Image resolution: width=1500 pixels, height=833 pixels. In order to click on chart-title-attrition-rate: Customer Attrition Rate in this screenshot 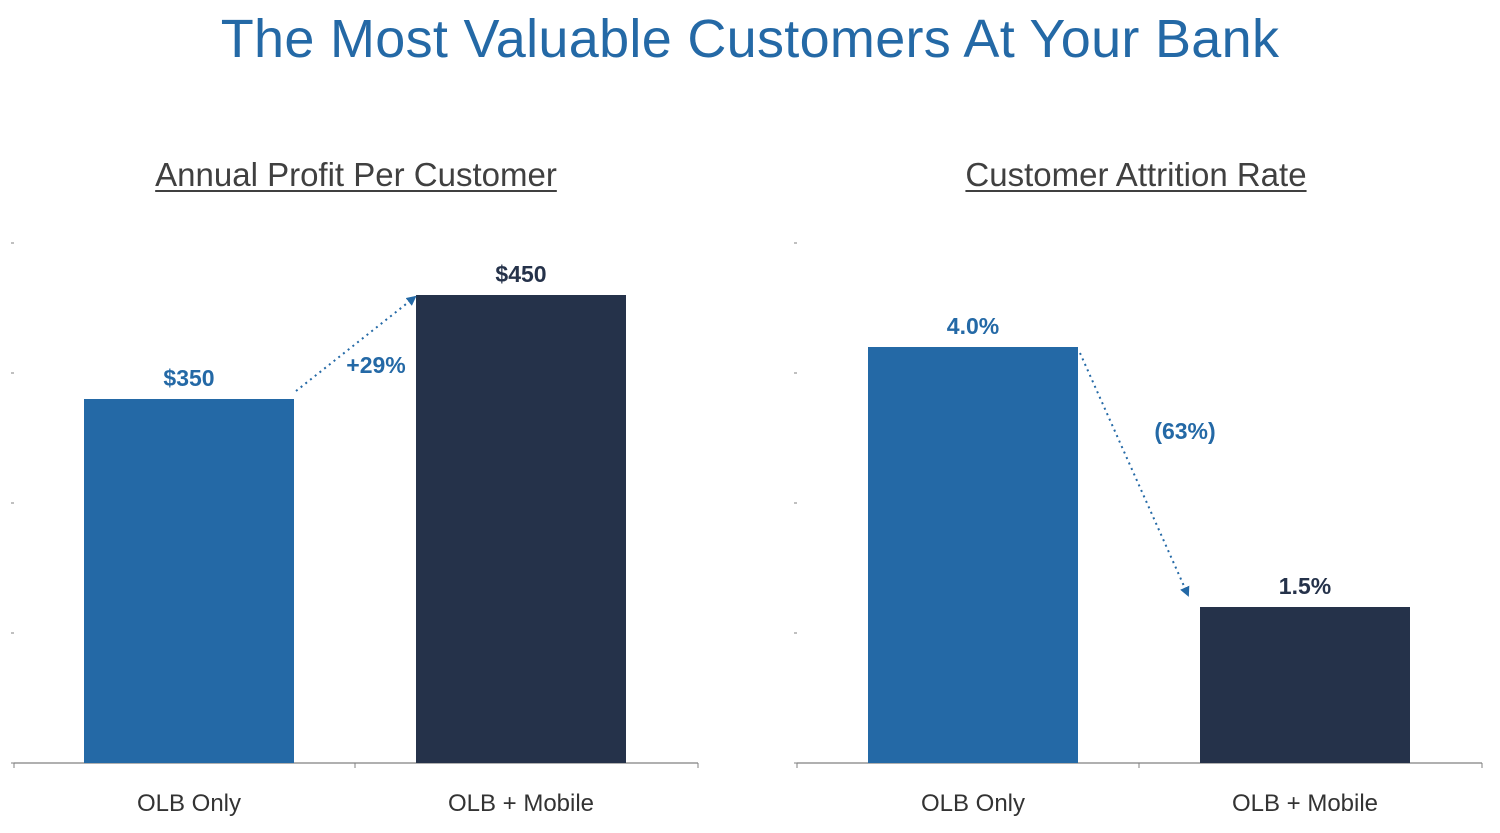, I will do `click(1136, 174)`.